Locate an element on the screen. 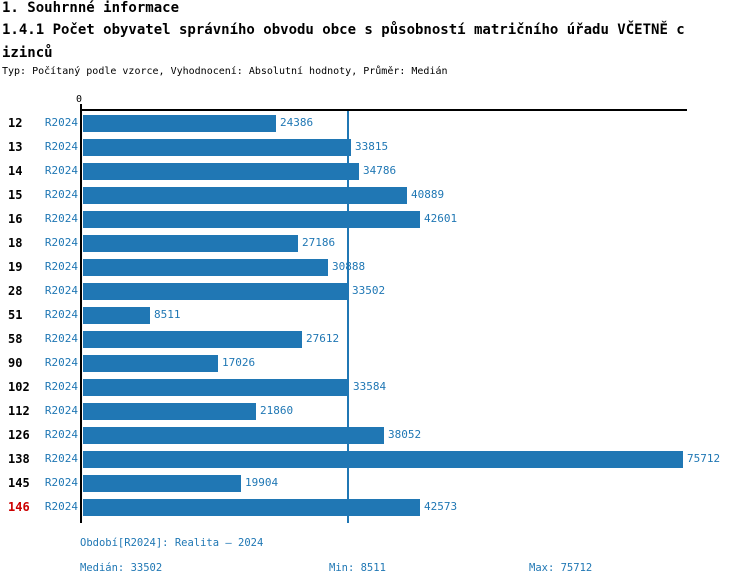  chart-row: 16 R2024 42601 is located at coordinates (375, 219).